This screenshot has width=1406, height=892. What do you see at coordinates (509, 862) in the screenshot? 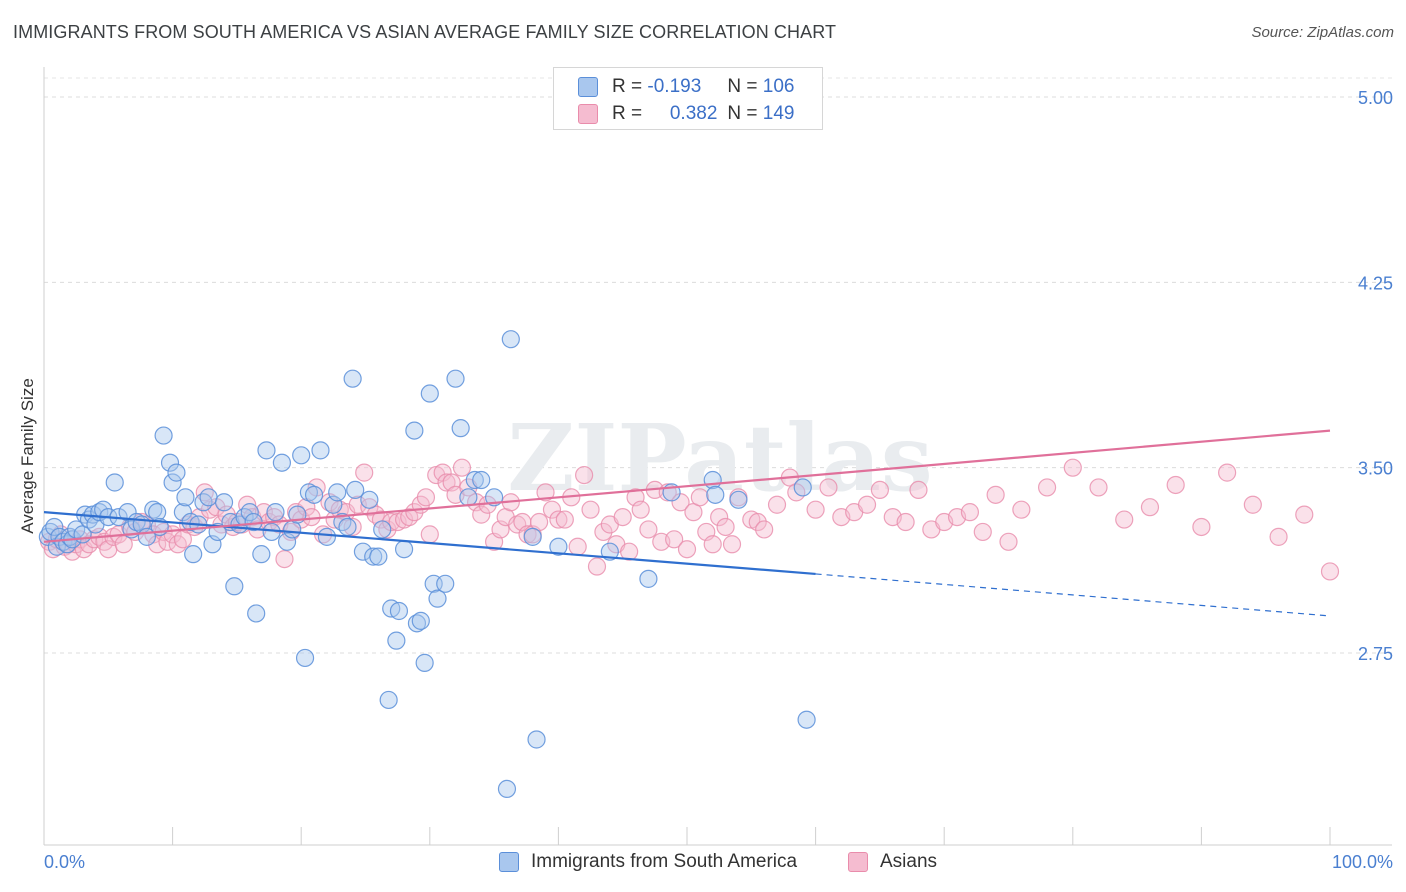
I see `bottom-legend-swatch-blue` at bounding box center [509, 862].